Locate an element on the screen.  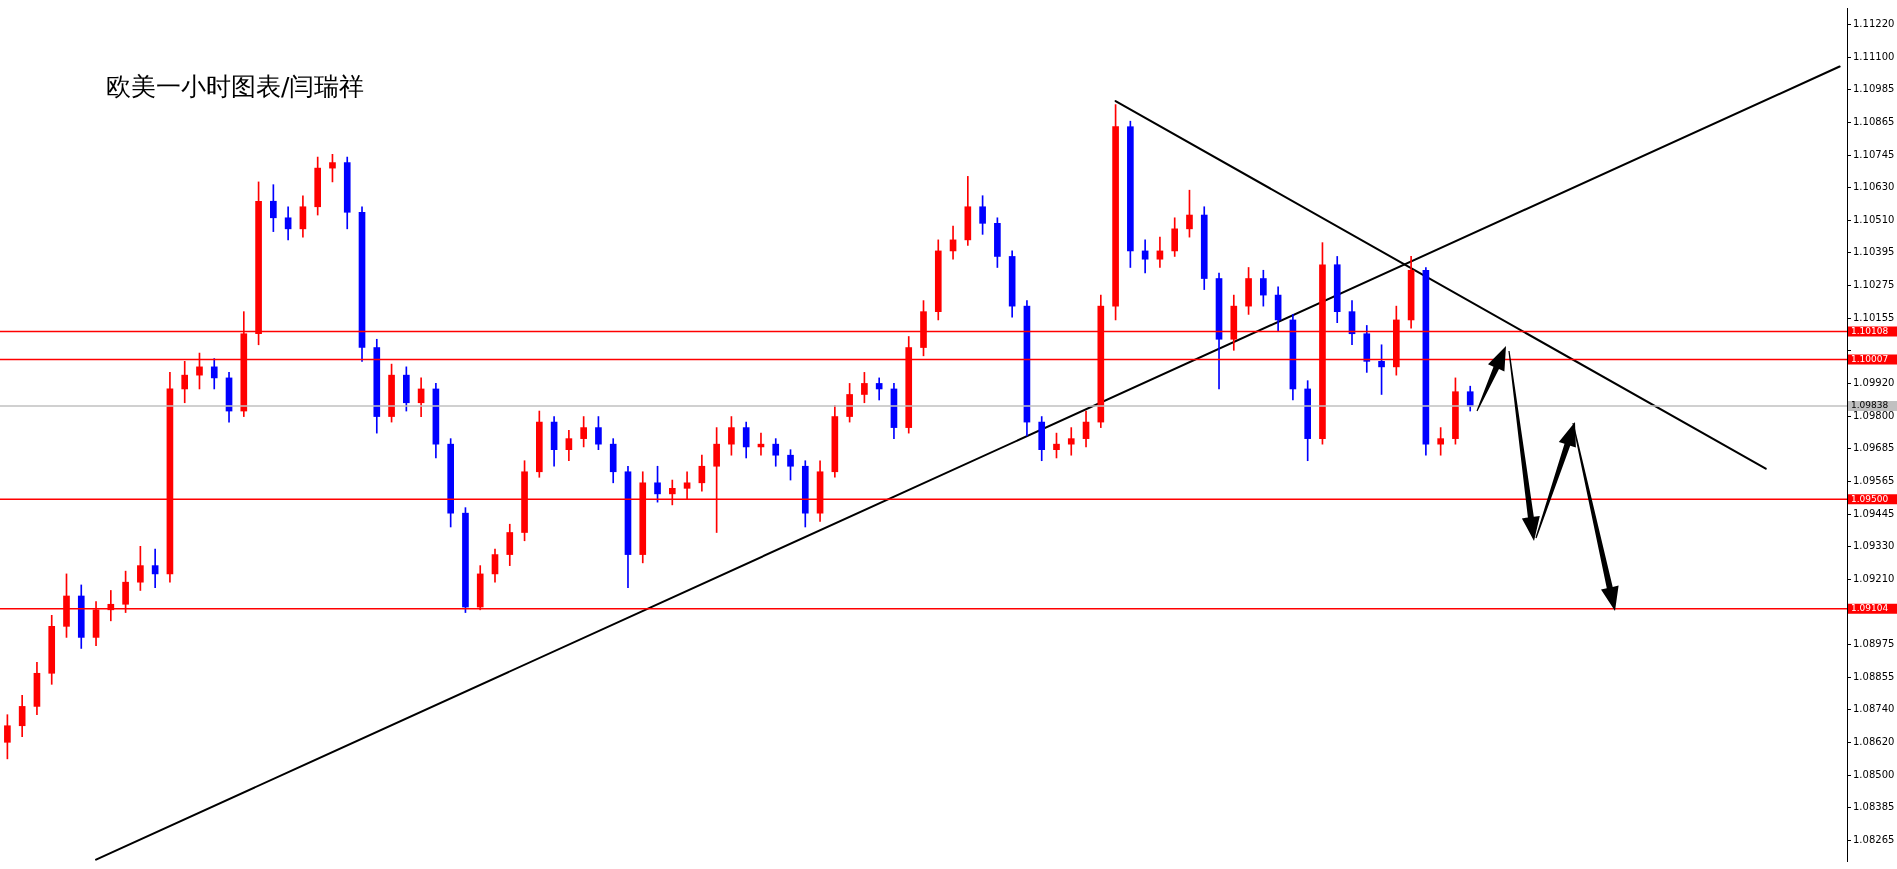
y-tick-label: 1.10745 is located at coordinates (1874, 155).